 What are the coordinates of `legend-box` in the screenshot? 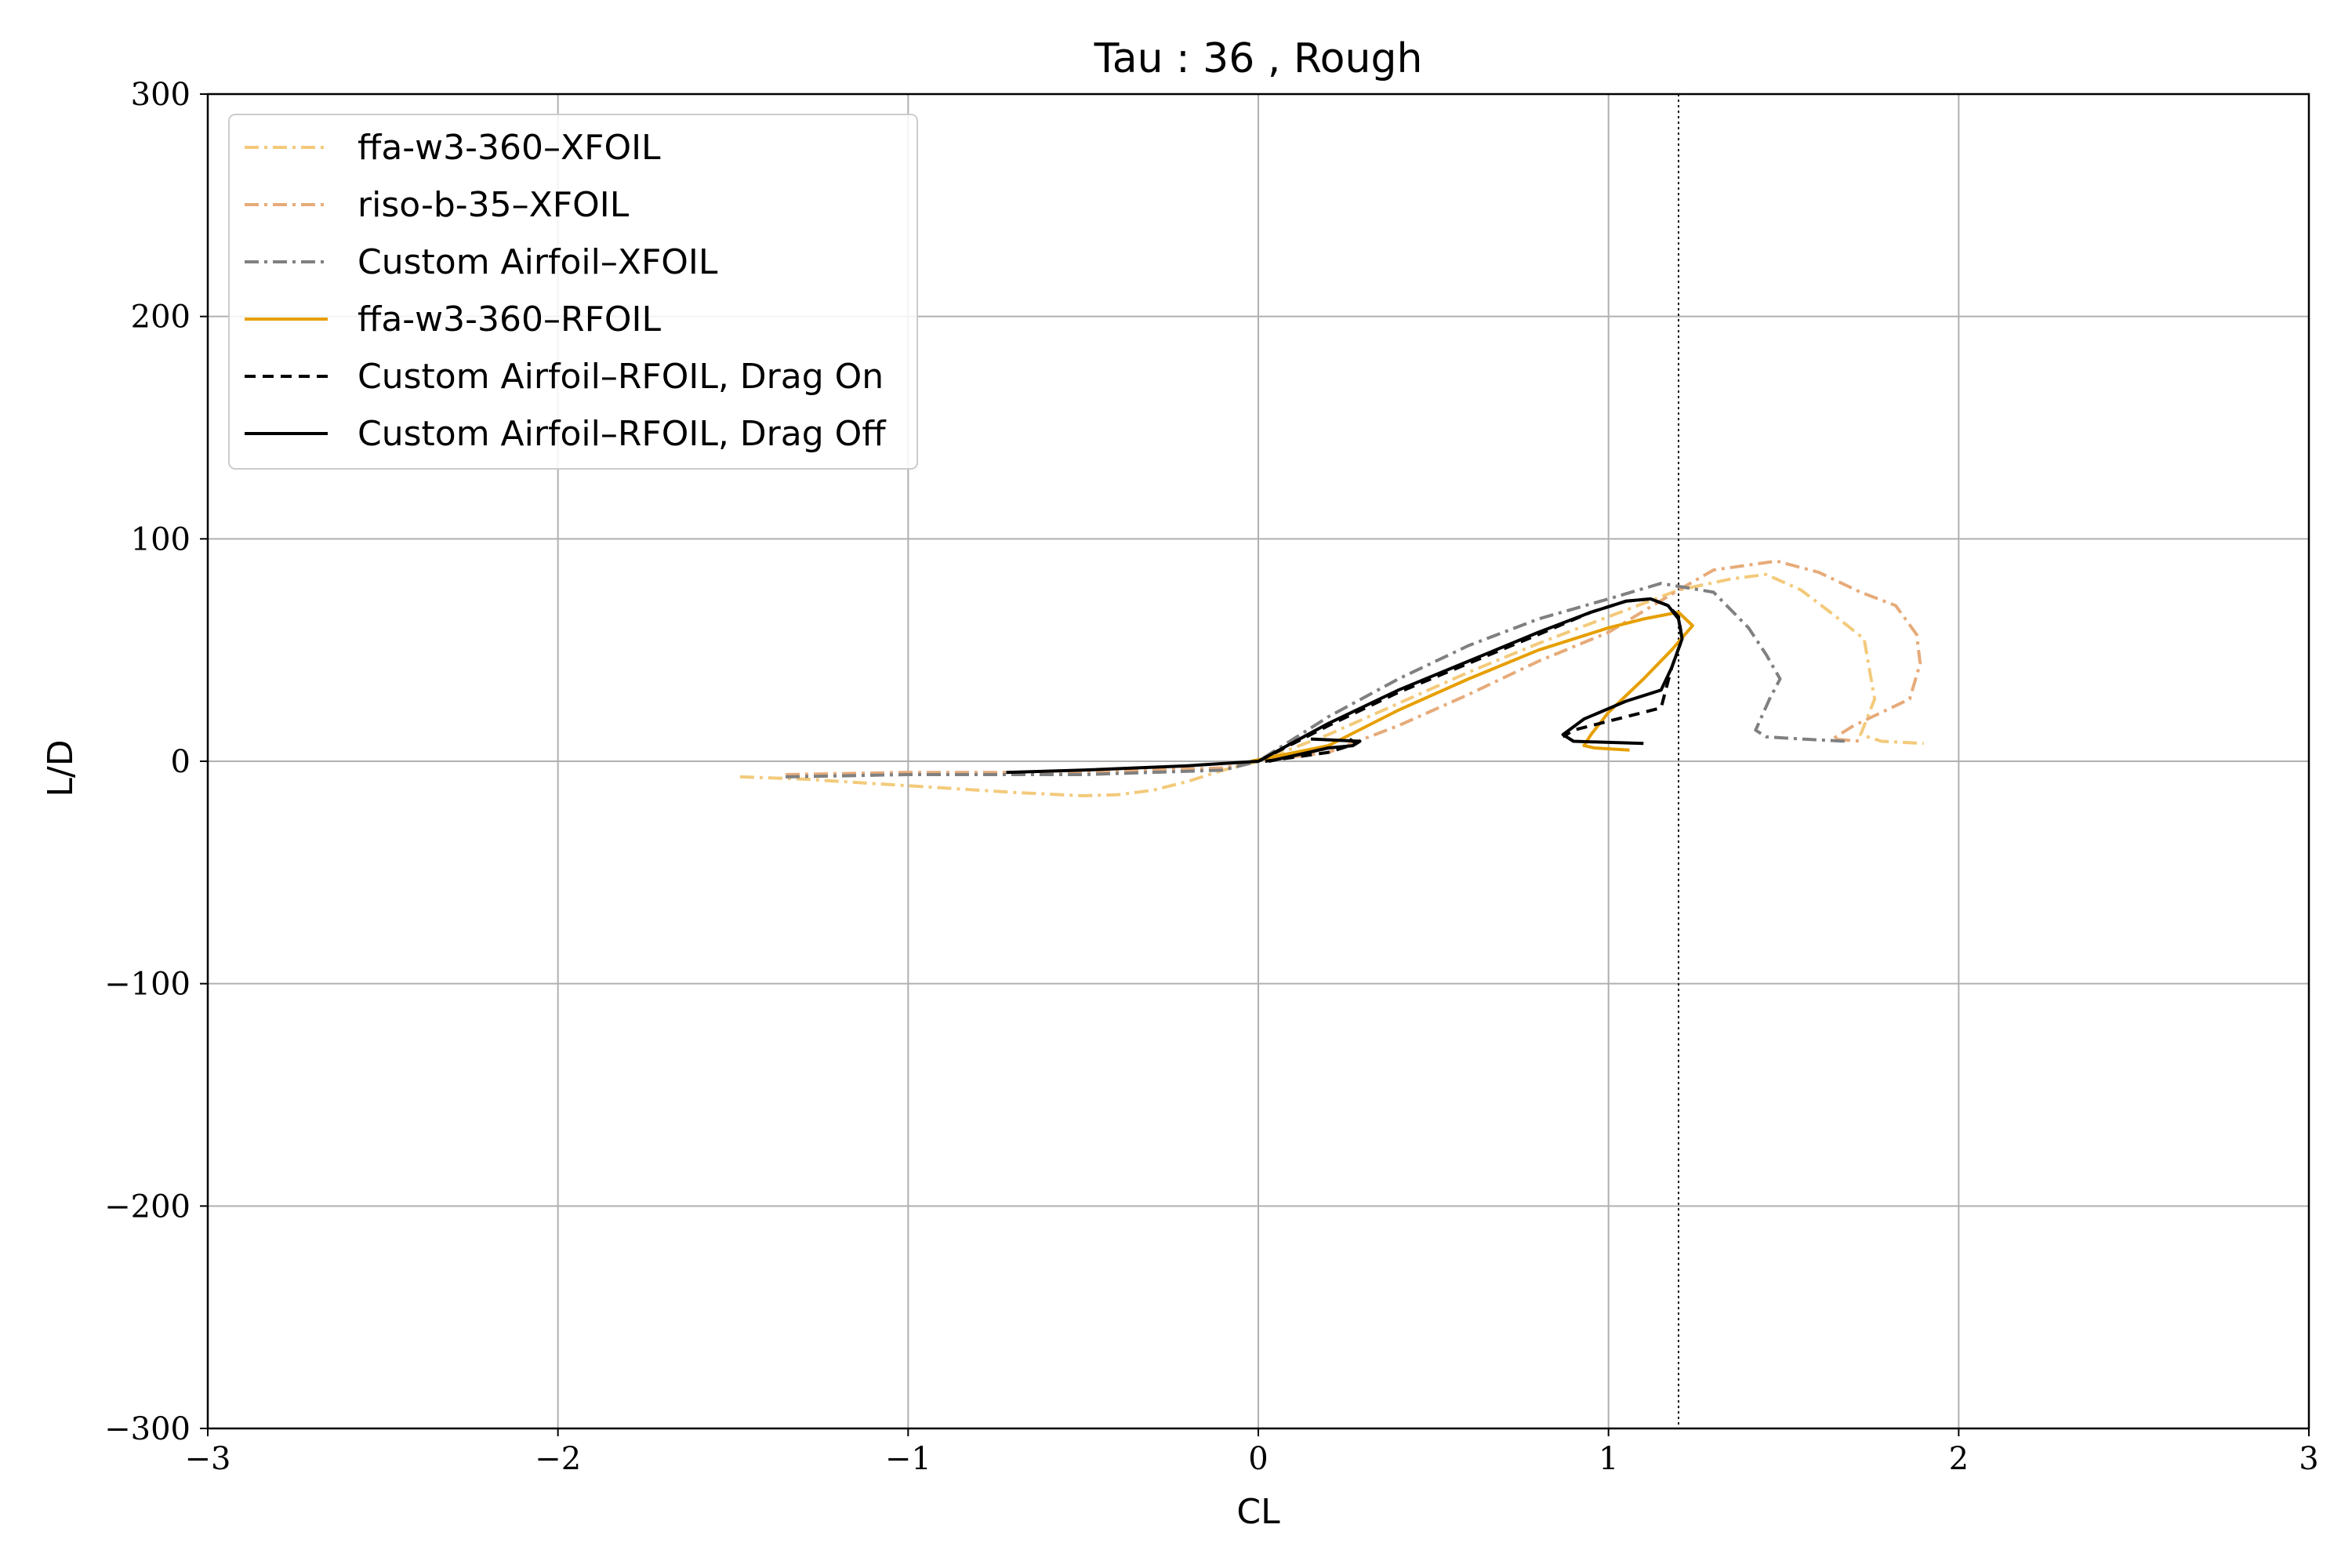 It's located at (573, 292).